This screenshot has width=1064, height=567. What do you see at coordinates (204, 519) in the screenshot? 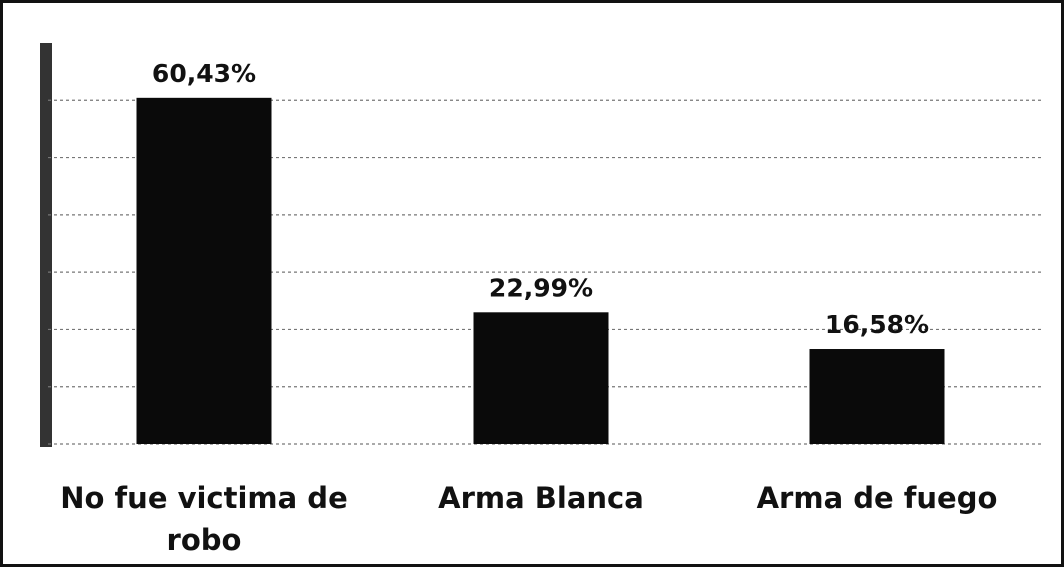
I see `x-tick-label: No fue victima de robo` at bounding box center [204, 519].